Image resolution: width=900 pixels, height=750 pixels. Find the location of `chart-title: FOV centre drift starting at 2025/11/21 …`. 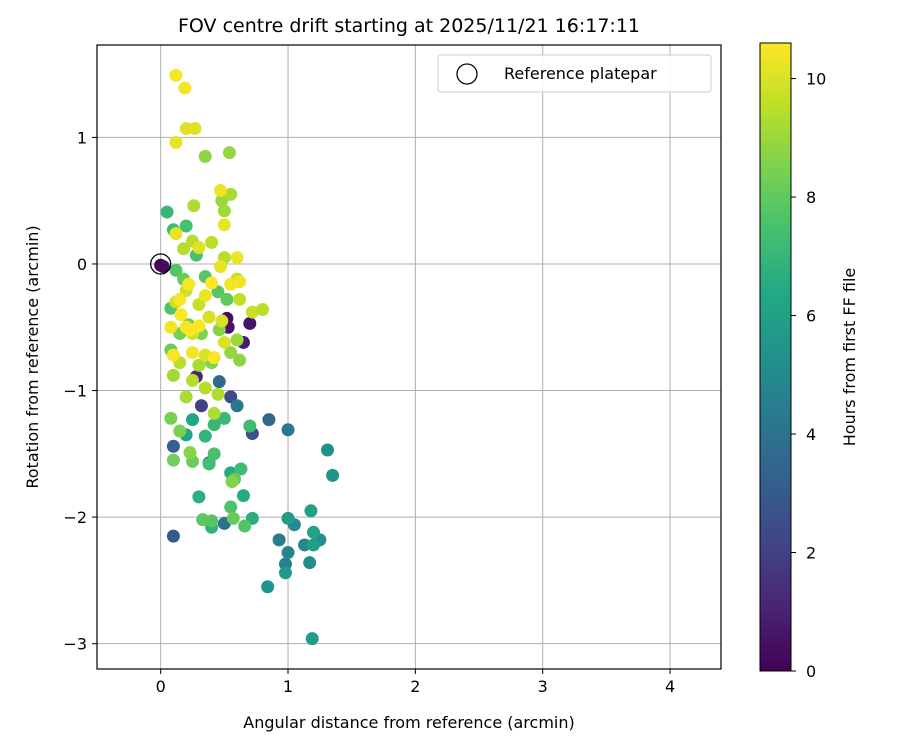

chart-title: FOV centre drift starting at 2025/11/21 … is located at coordinates (409, 26).